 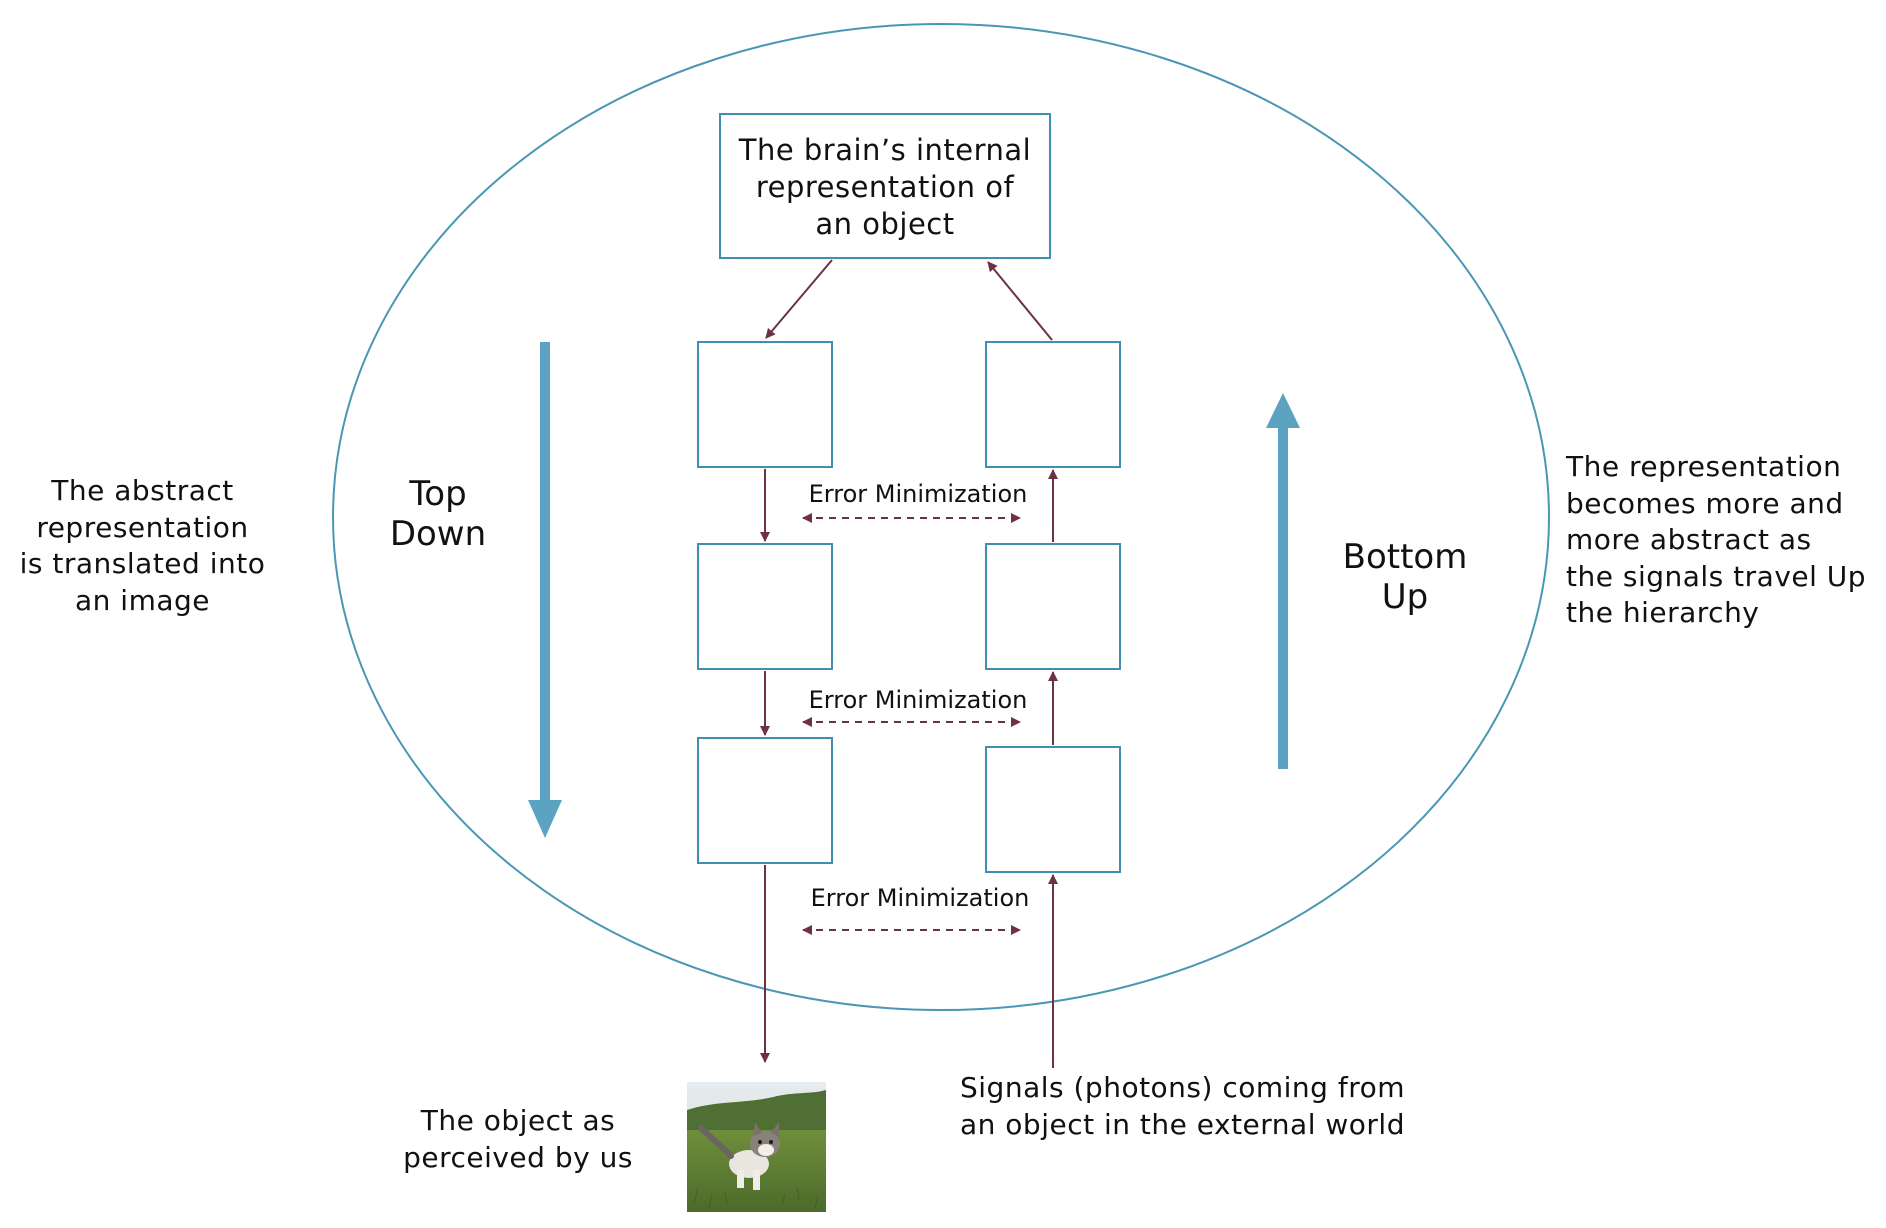 I want to click on top-down-arrow, so click(x=545, y=590).